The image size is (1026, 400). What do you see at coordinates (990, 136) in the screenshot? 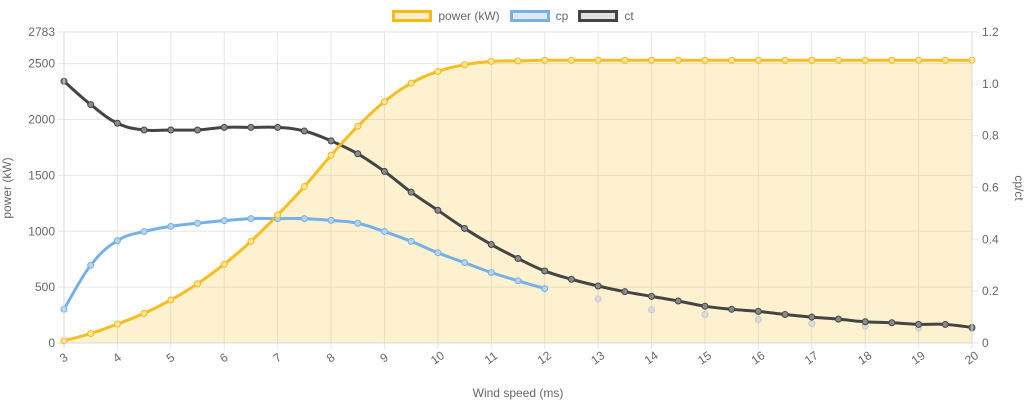
I see `y-right-tick-label: 0.8` at bounding box center [990, 136].